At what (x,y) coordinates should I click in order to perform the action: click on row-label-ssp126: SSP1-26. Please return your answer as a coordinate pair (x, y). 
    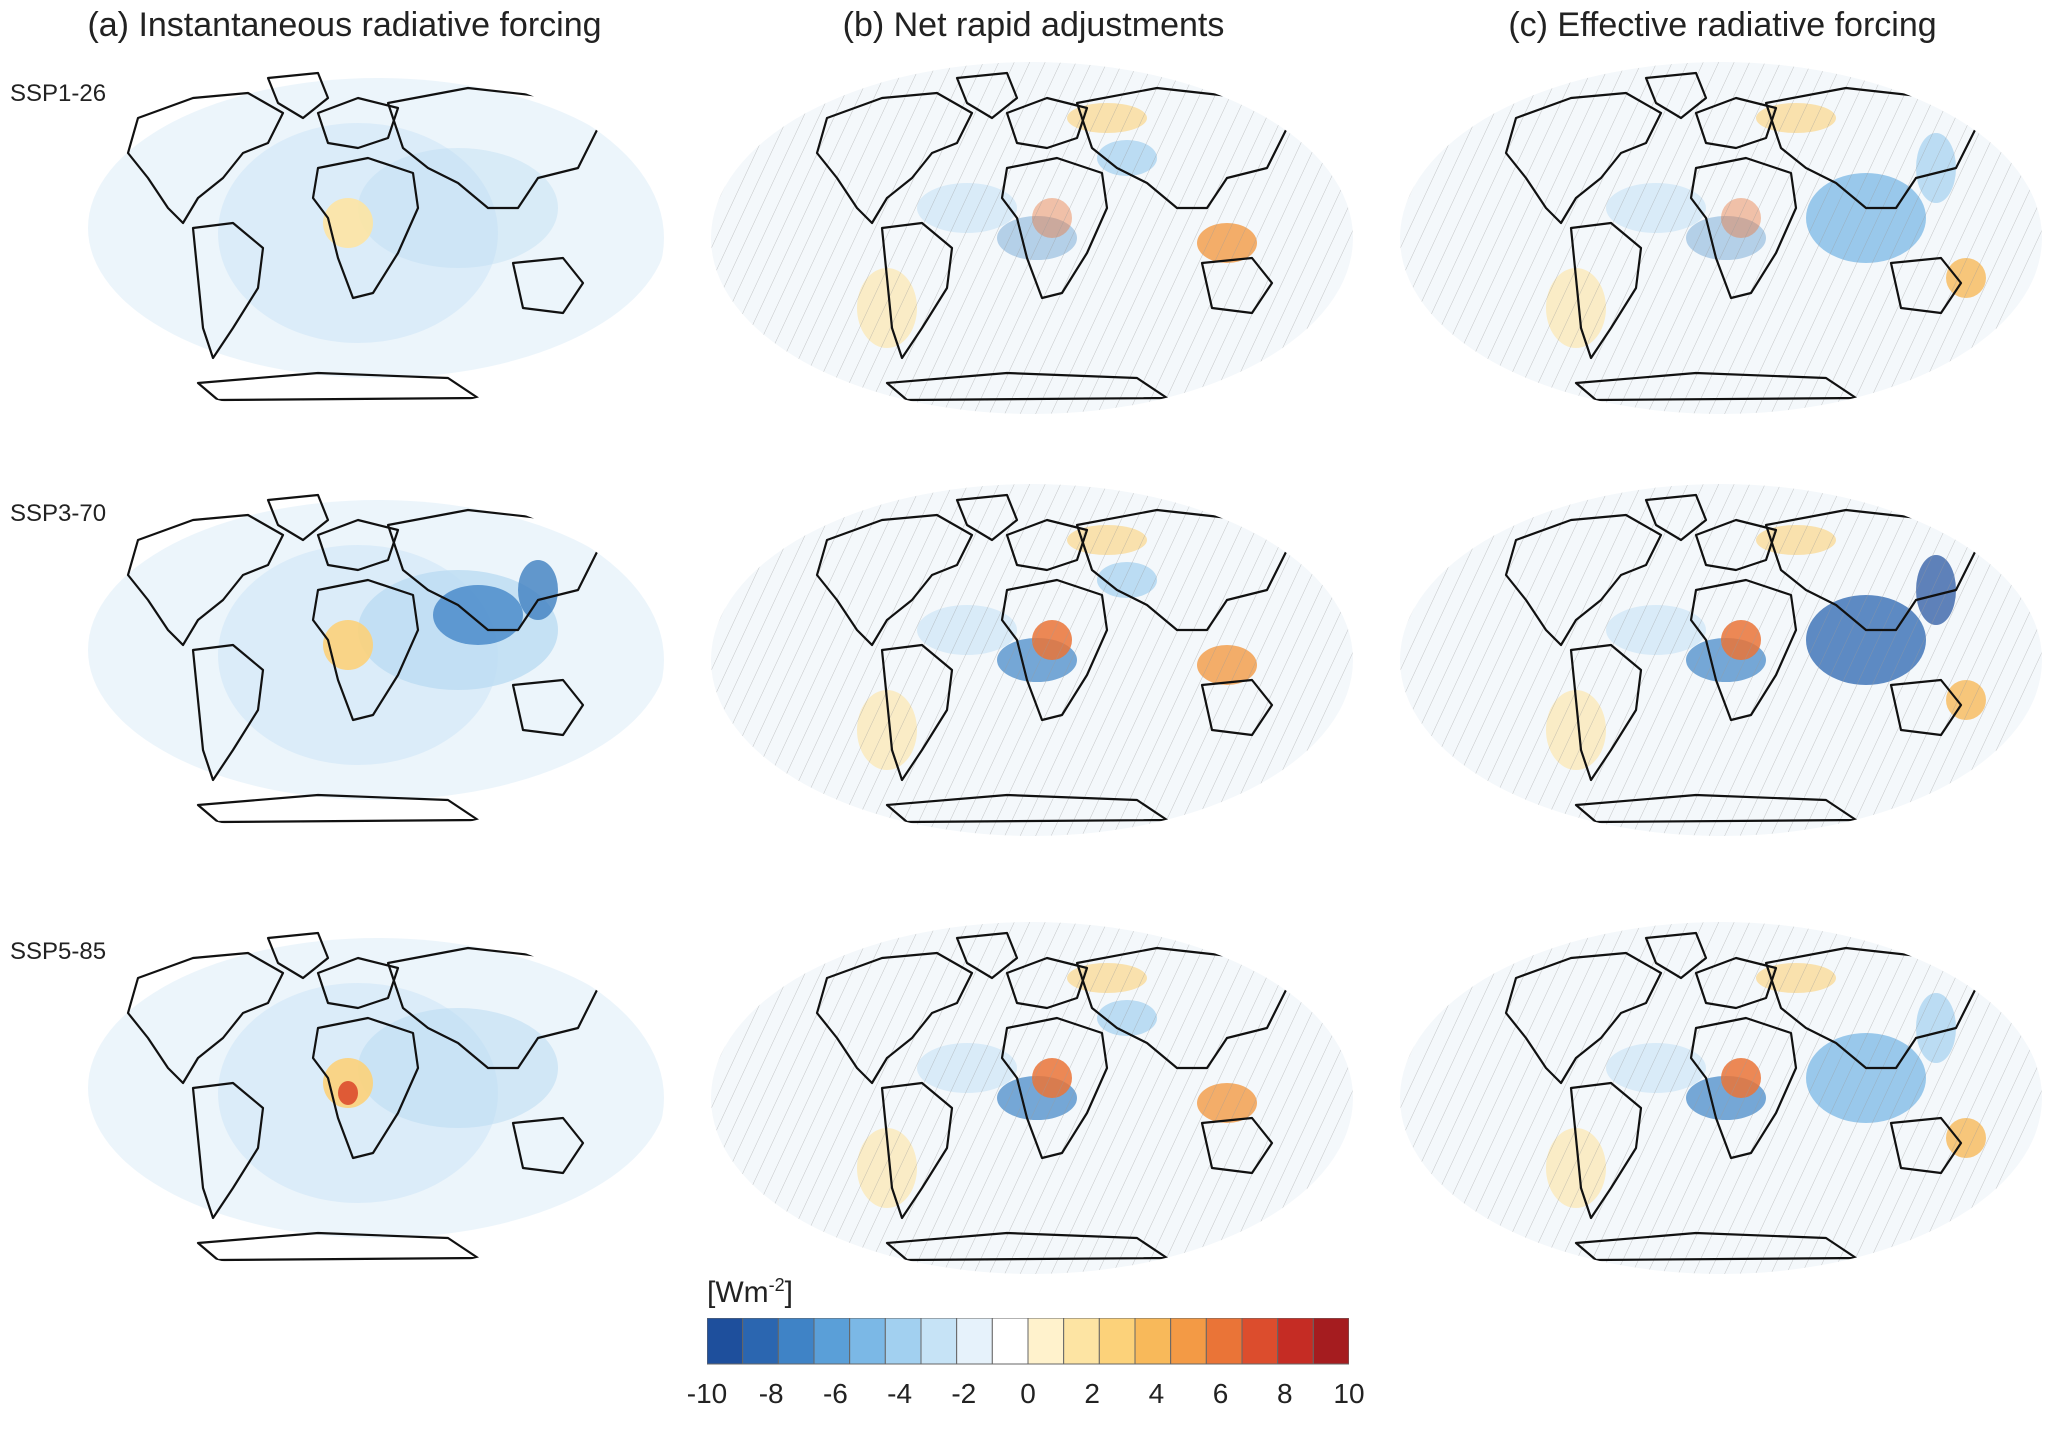
    Looking at the image, I should click on (58, 93).